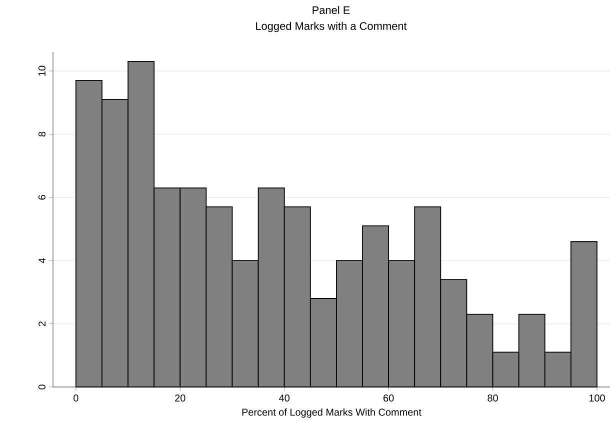  What do you see at coordinates (42, 387) in the screenshot?
I see `y-tick-label: 0` at bounding box center [42, 387].